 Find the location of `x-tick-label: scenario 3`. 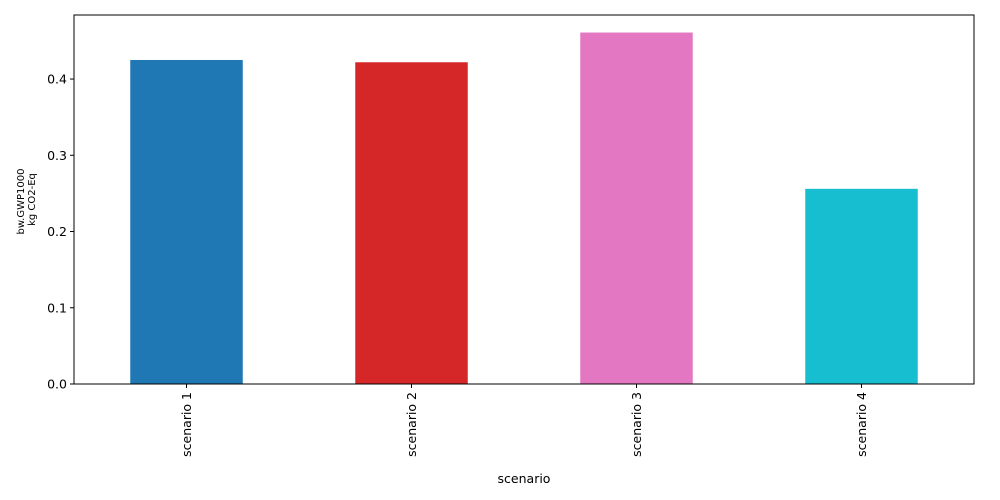

x-tick-label: scenario 3 is located at coordinates (636, 424).